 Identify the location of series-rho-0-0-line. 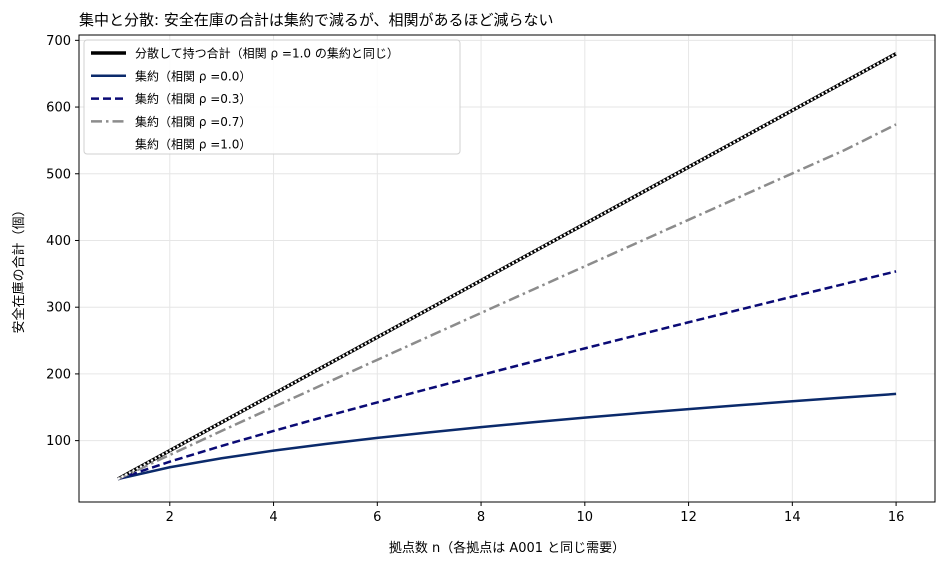
(507, 436).